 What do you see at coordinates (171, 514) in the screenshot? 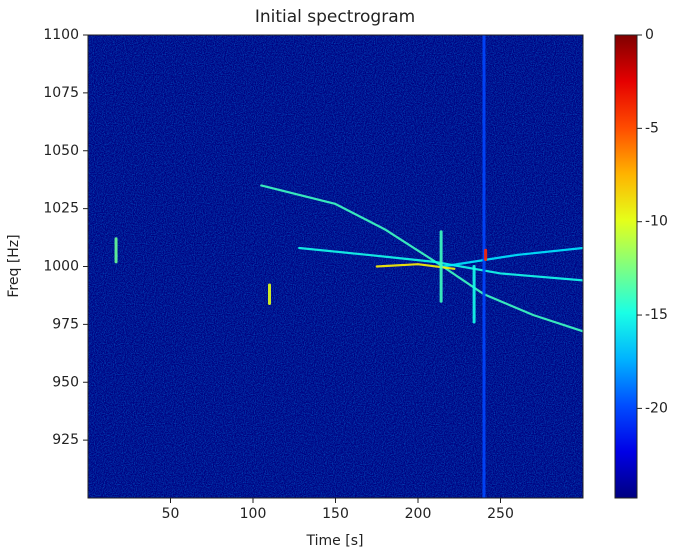
I see `x-tick-label: 50` at bounding box center [171, 514].